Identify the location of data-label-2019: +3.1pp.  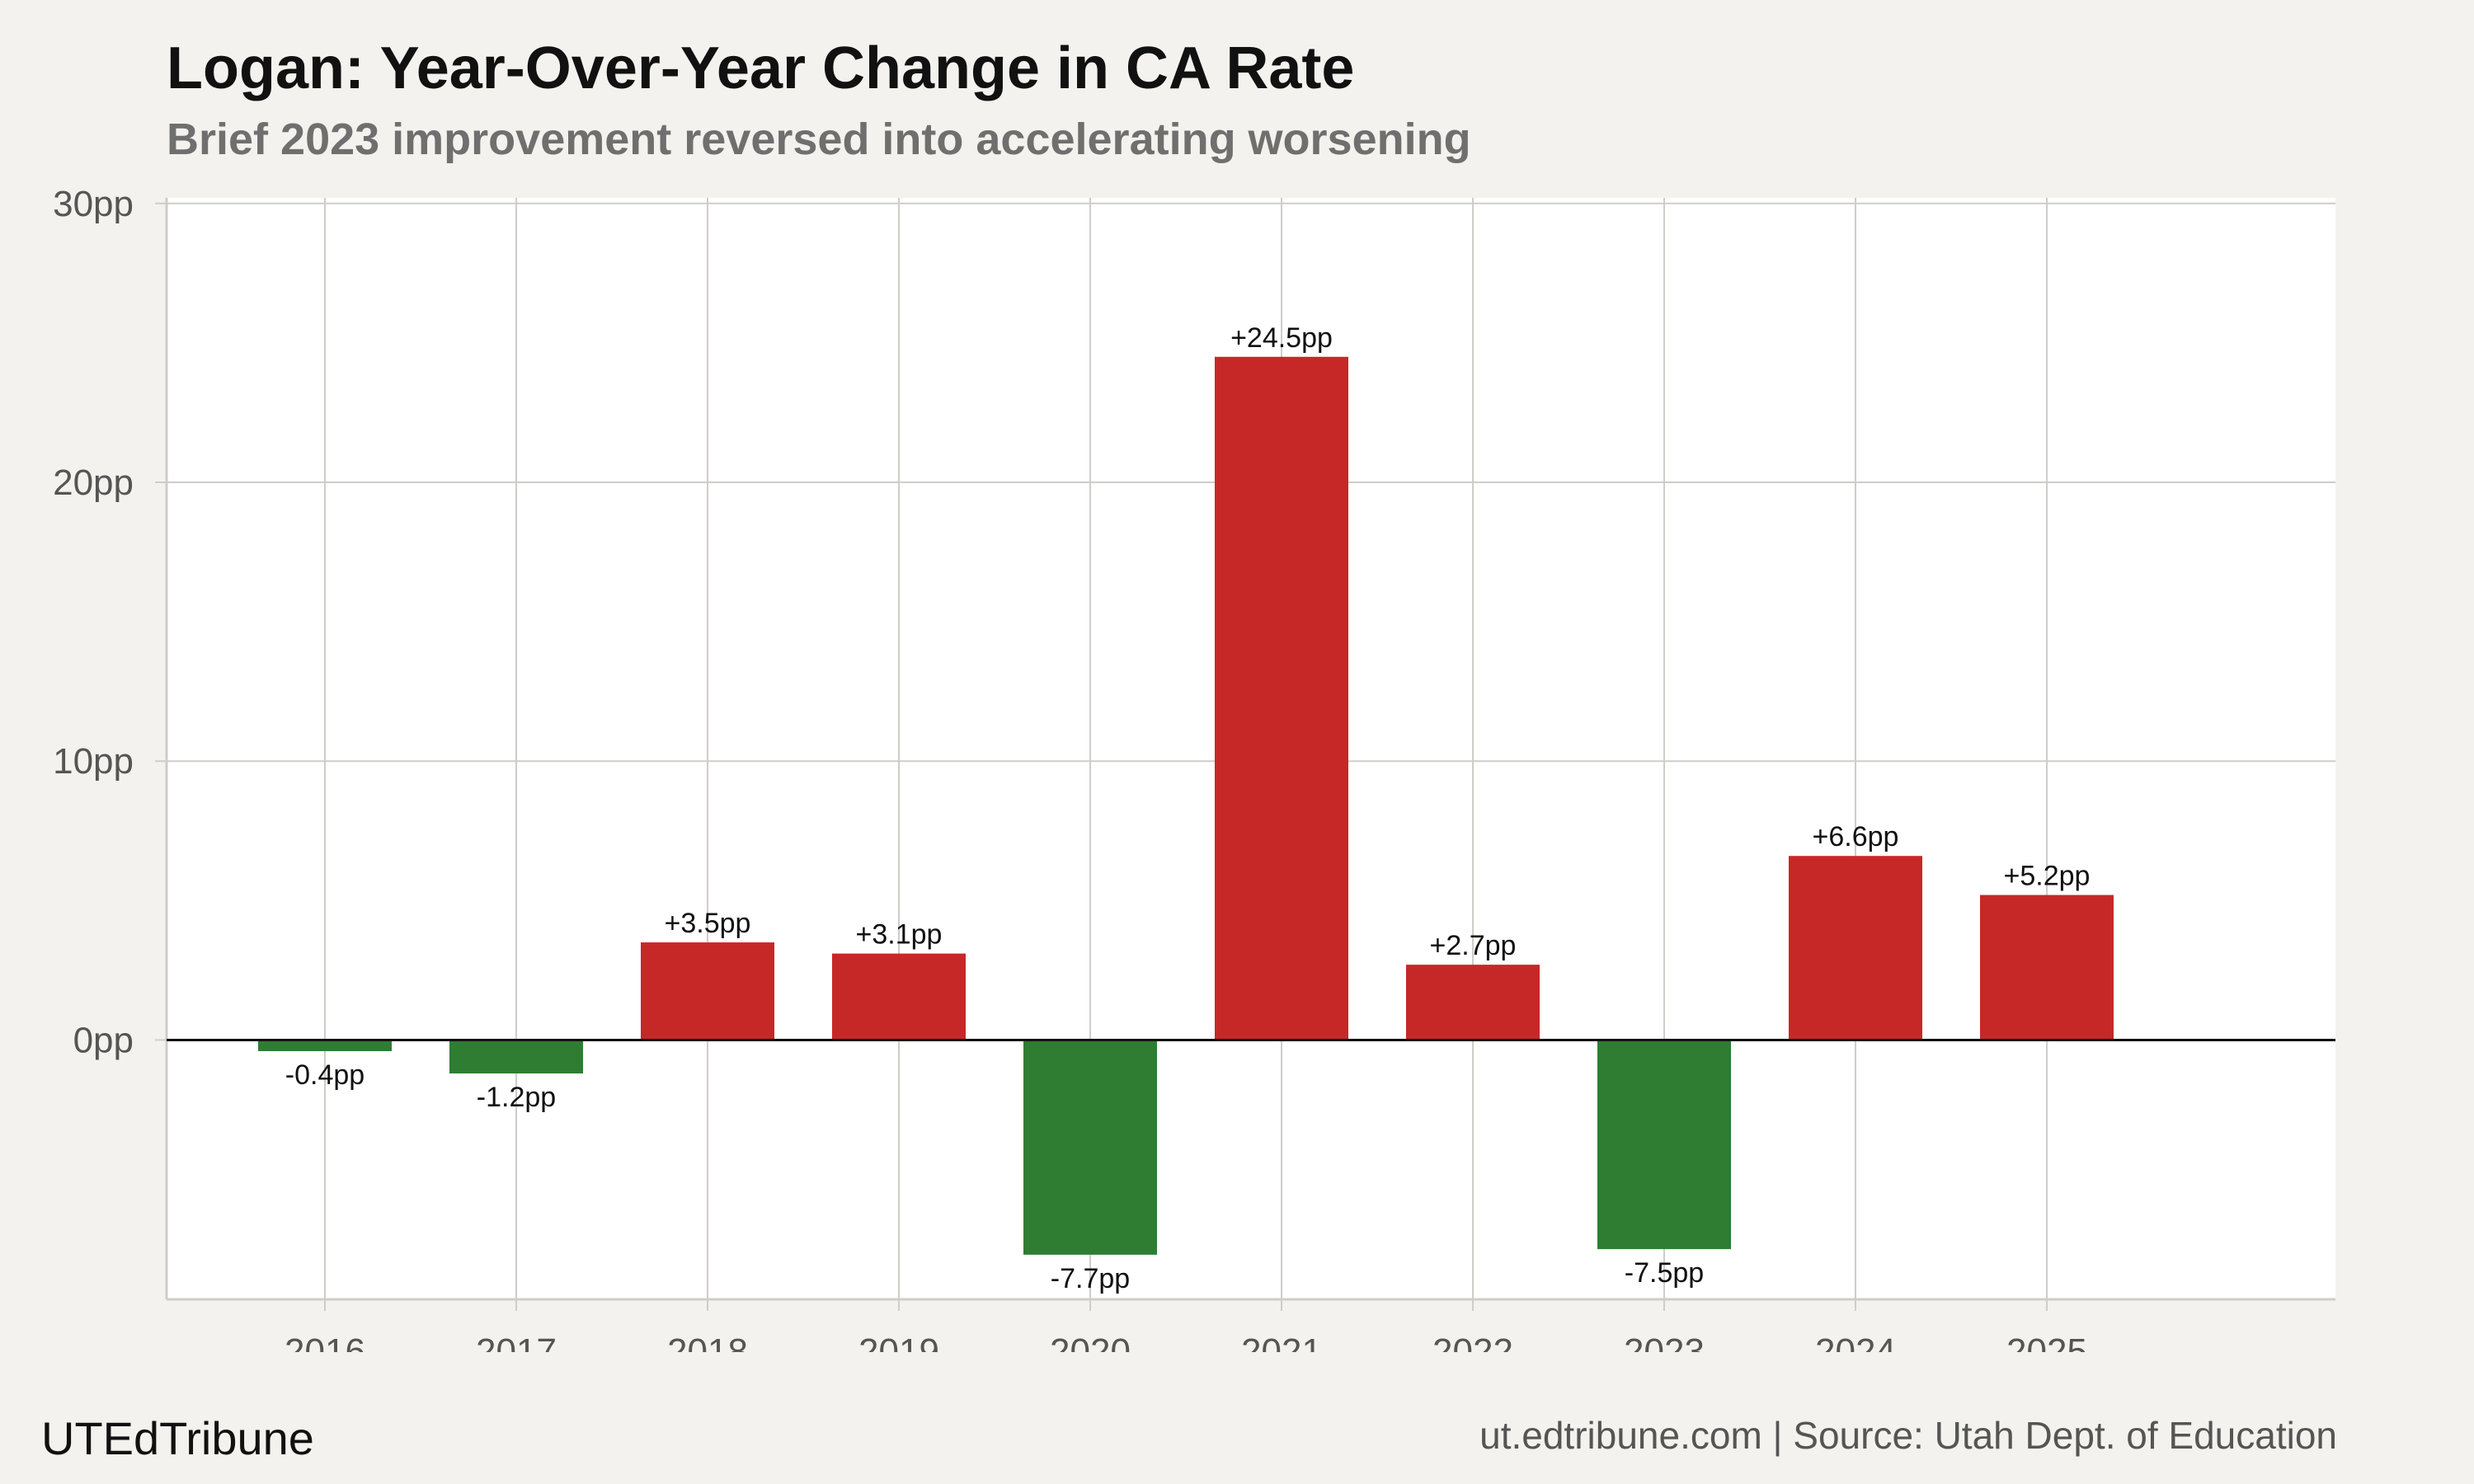
(899, 935).